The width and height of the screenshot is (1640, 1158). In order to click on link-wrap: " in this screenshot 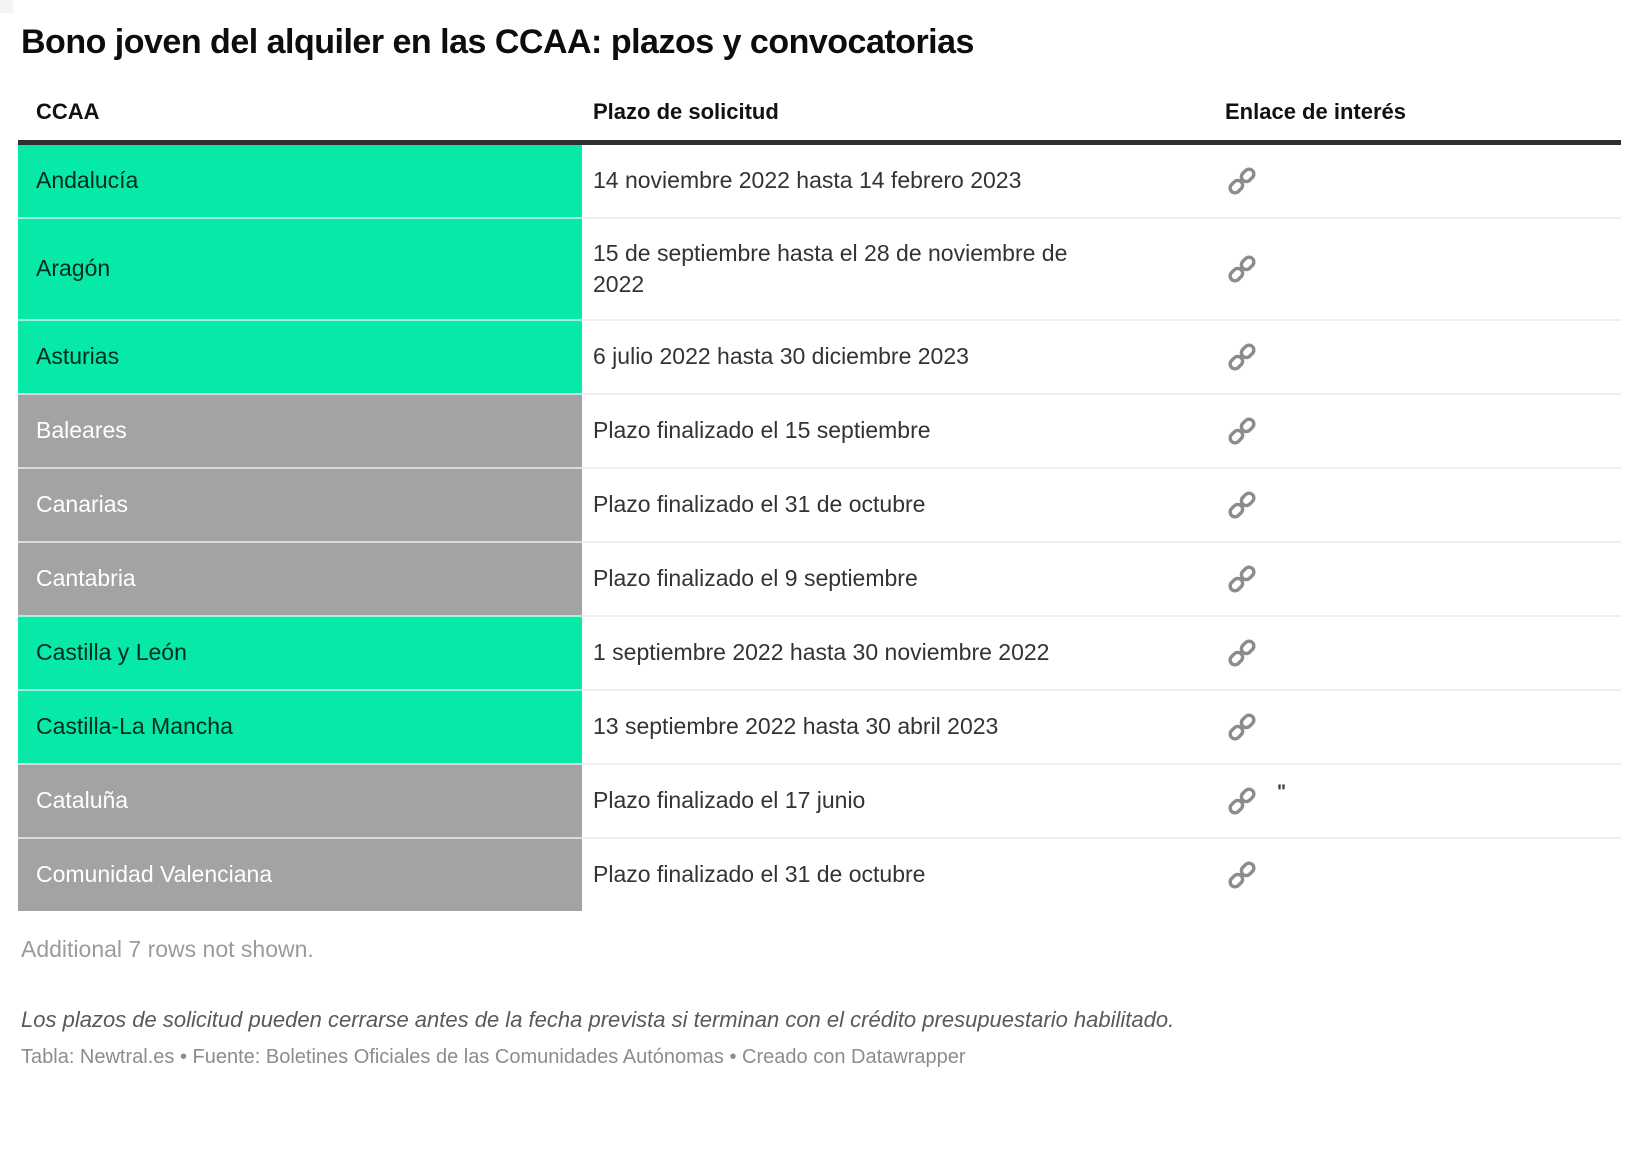, I will do `click(1423, 799)`.